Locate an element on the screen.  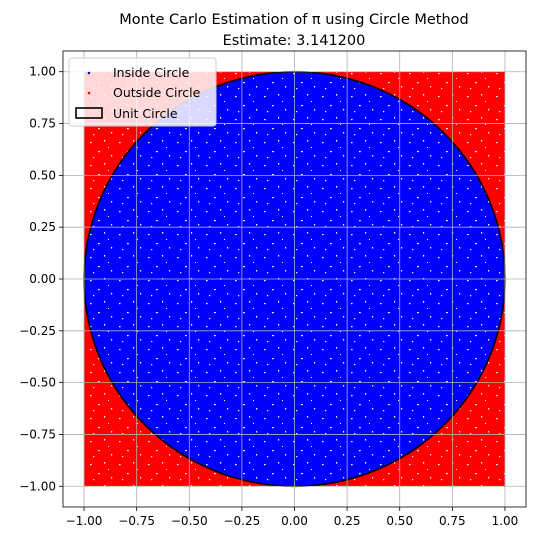
x-tick-label: 1.00 is located at coordinates (505, 521).